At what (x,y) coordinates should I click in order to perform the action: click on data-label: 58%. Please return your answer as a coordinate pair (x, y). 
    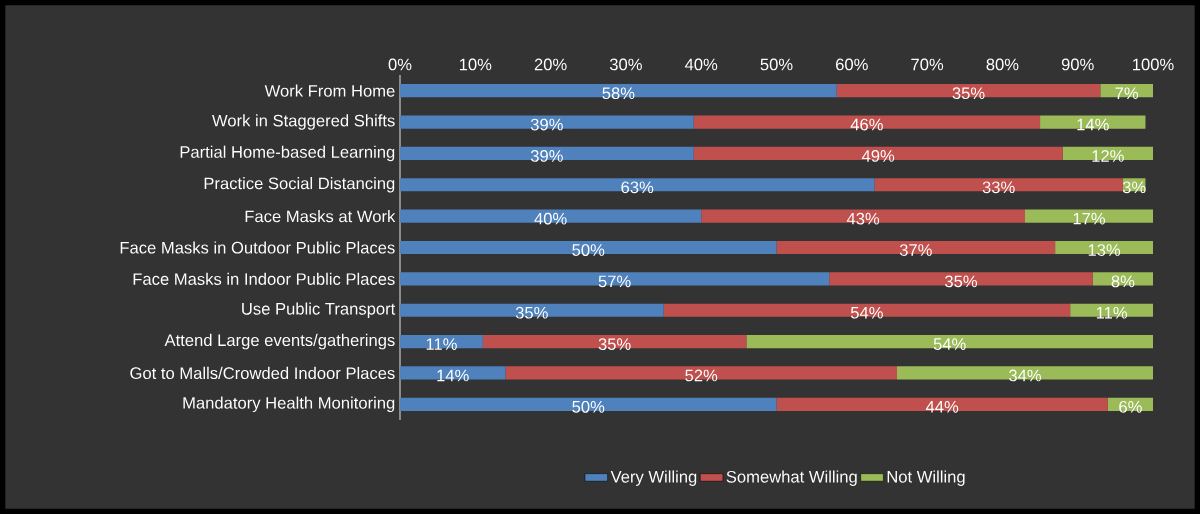
    Looking at the image, I should click on (618, 93).